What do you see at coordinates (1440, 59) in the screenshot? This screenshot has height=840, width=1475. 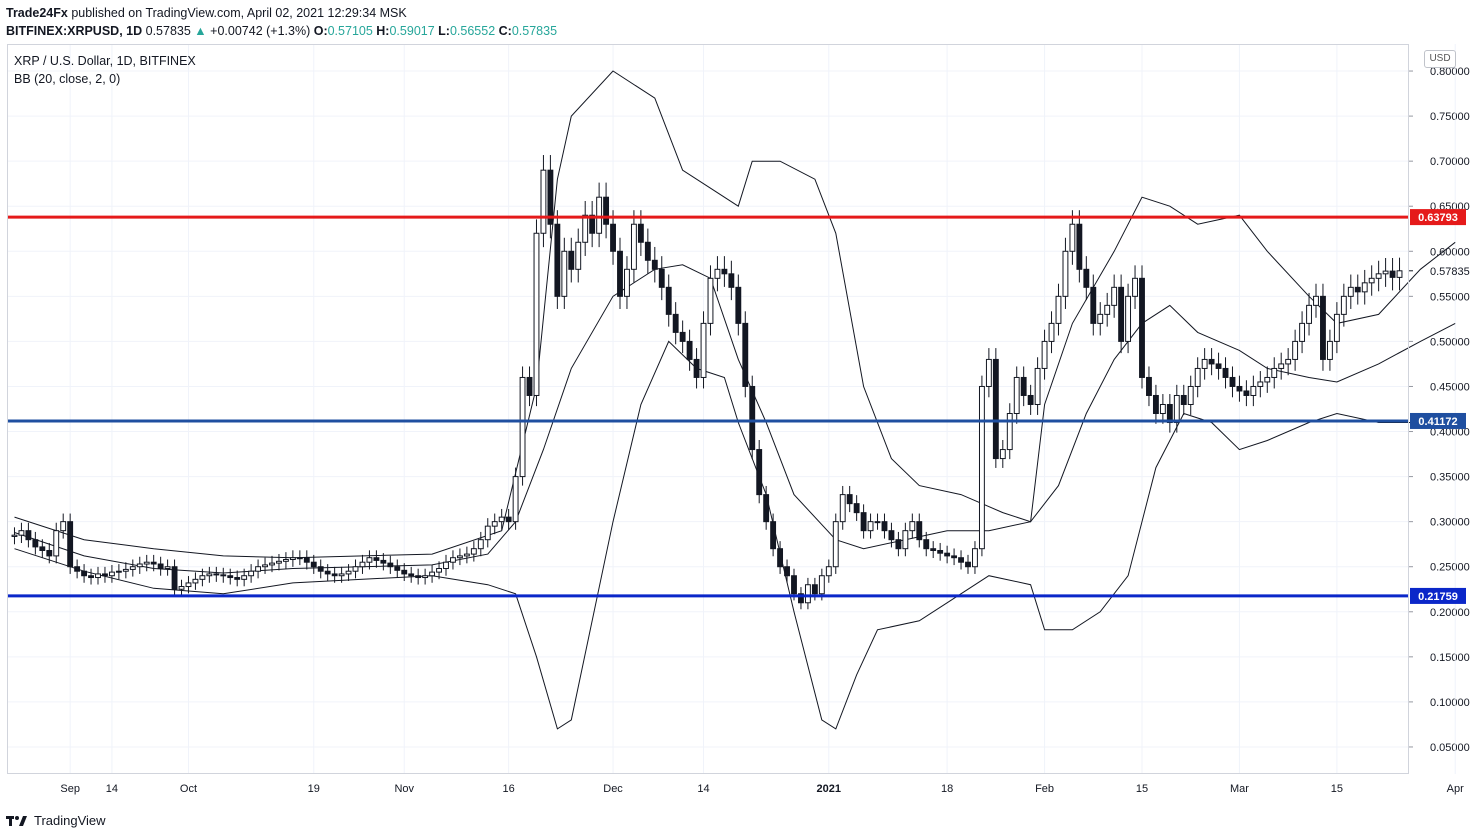 I see `currency-badge: USD` at bounding box center [1440, 59].